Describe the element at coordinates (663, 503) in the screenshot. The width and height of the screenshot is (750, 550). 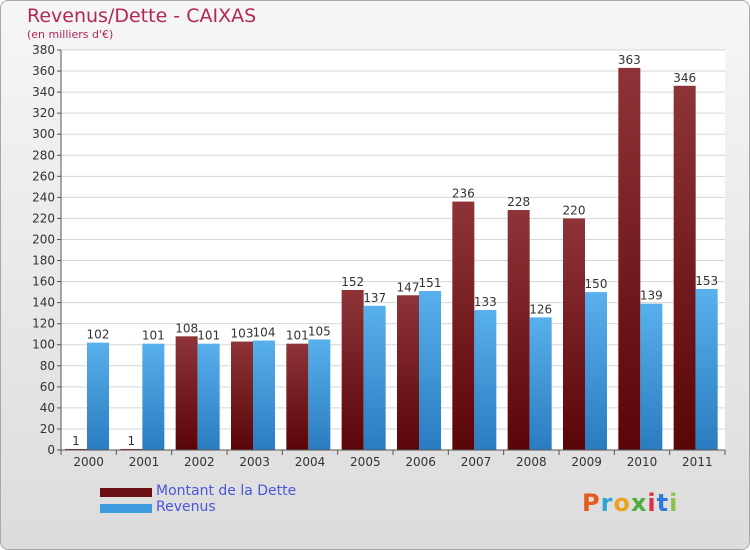
I see `logo-letter: t` at that location.